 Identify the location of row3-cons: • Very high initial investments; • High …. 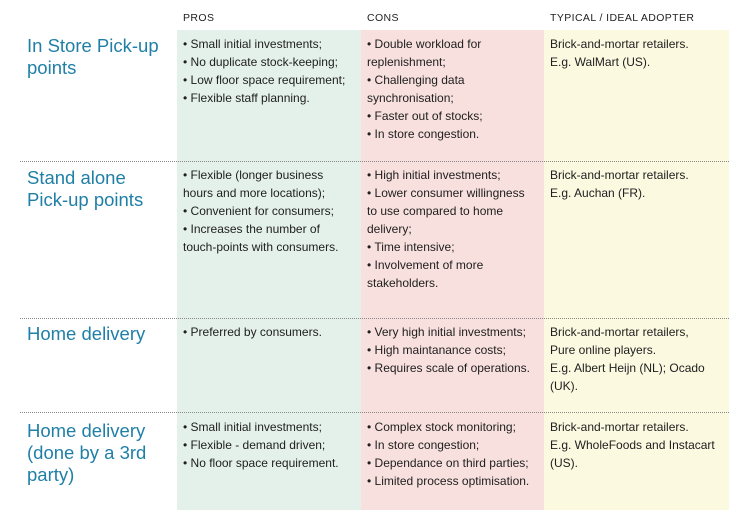
(448, 350).